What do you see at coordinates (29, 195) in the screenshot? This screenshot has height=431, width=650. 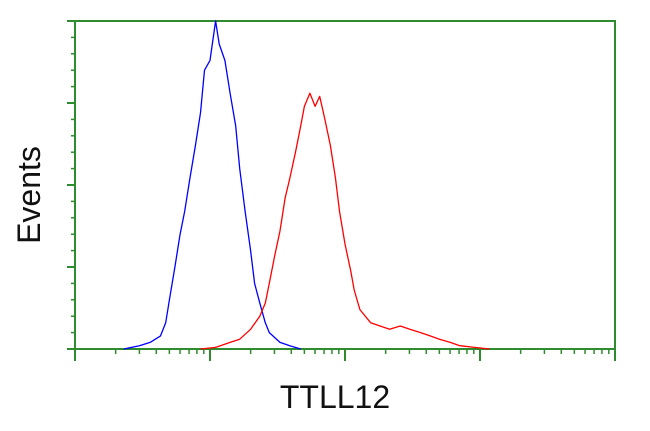 I see `y-axis-label: Events` at bounding box center [29, 195].